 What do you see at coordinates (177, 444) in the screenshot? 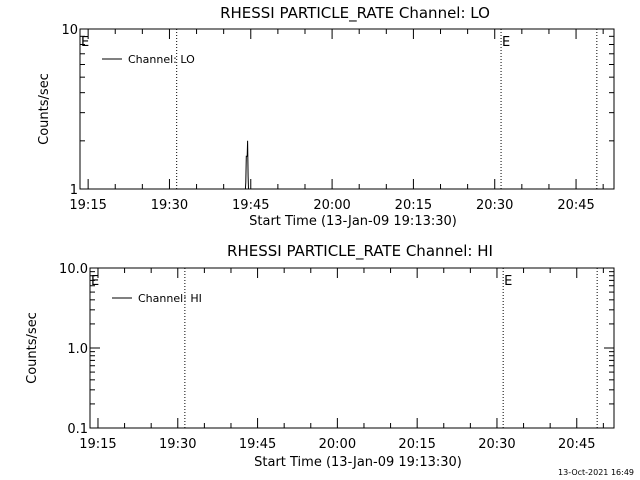
I see `panel-2-x-tick-label: 19:30` at bounding box center [177, 444].